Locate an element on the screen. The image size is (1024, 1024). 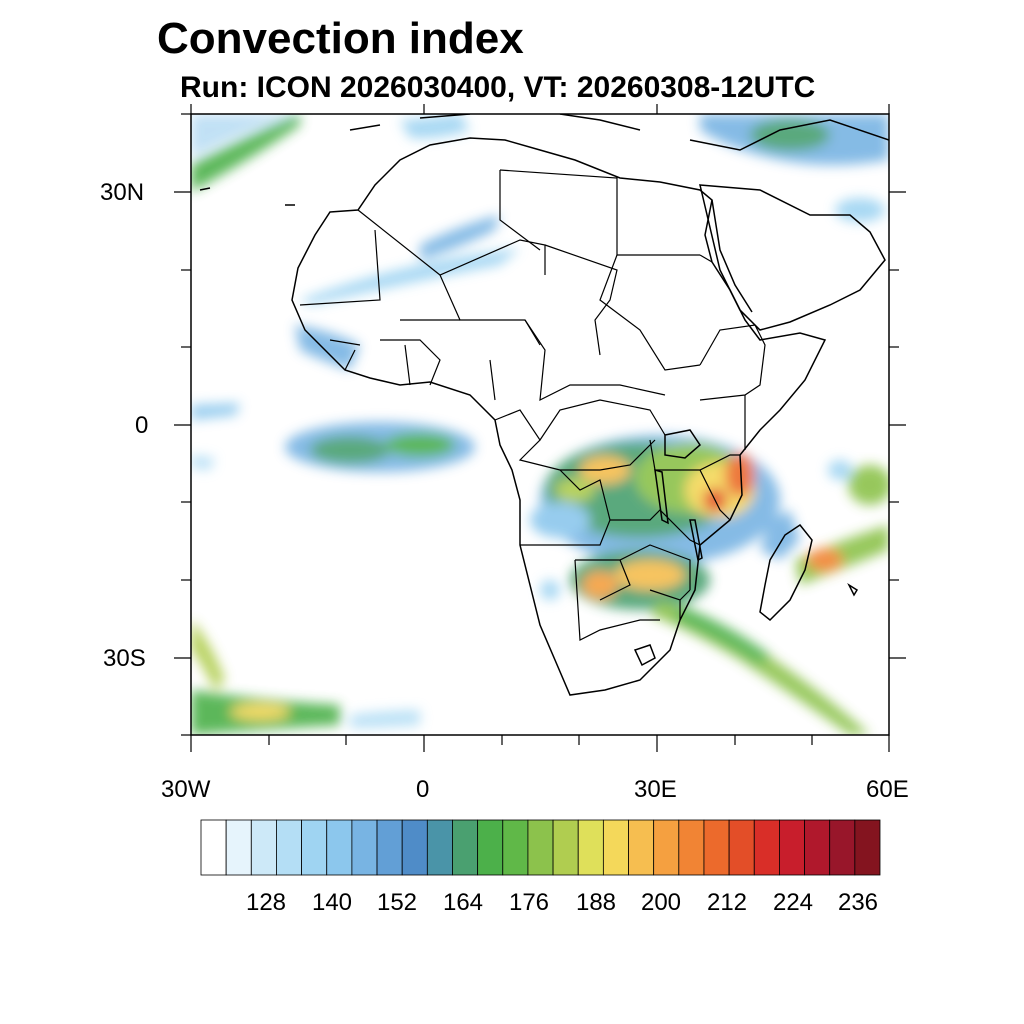
colorbar-label: 164 is located at coordinates (463, 902).